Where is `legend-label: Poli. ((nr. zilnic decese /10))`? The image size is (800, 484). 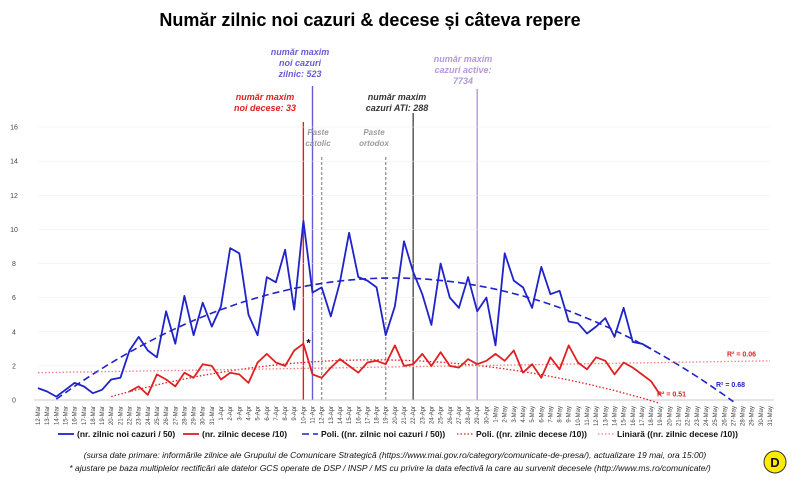 legend-label: Poli. ((nr. zilnic decese /10)) is located at coordinates (531, 434).